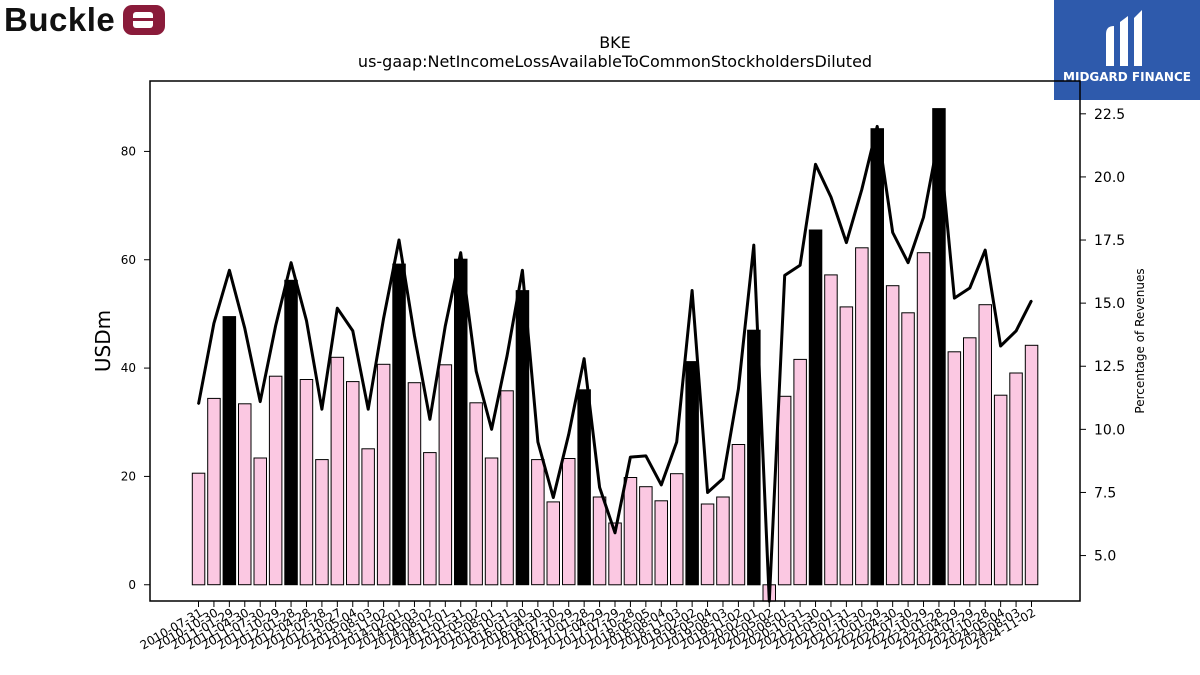 The height and width of the screenshot is (675, 1200). I want to click on y2-tick-label: 17.5, so click(1109, 241).